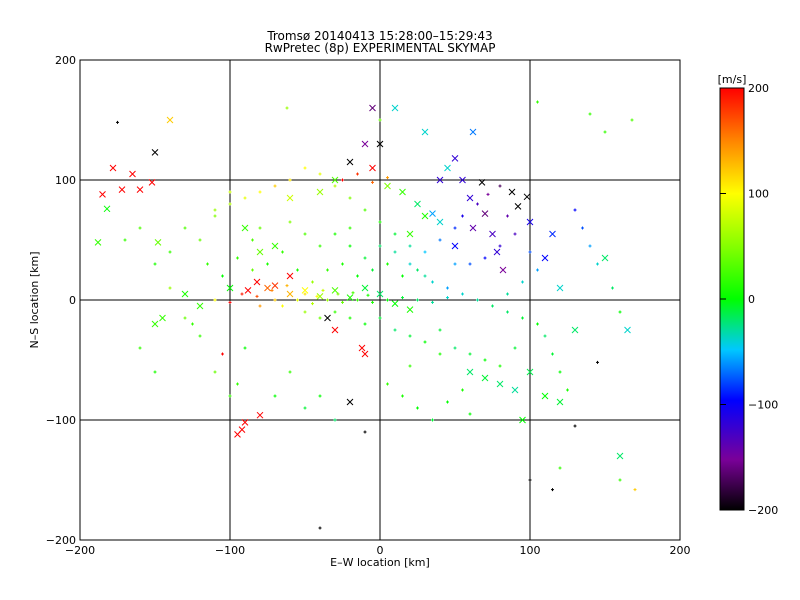  What do you see at coordinates (80, 550) in the screenshot?
I see `x-tick-label: −200` at bounding box center [80, 550].